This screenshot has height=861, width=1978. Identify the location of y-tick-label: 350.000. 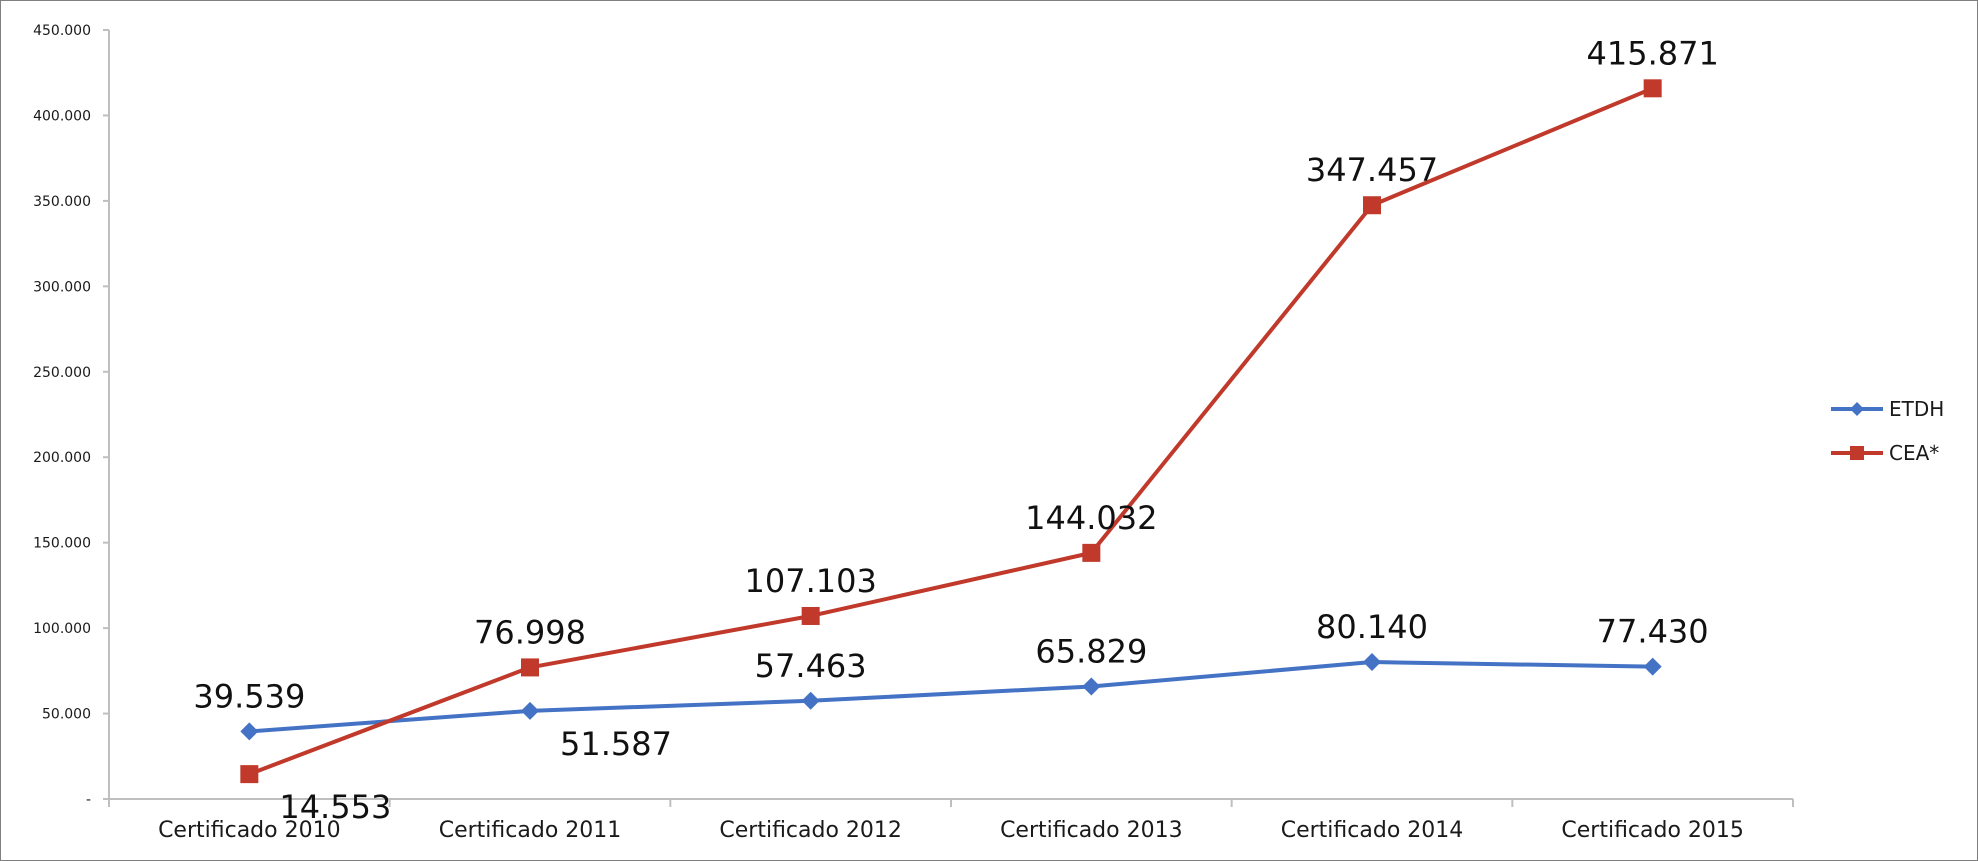
(62, 202).